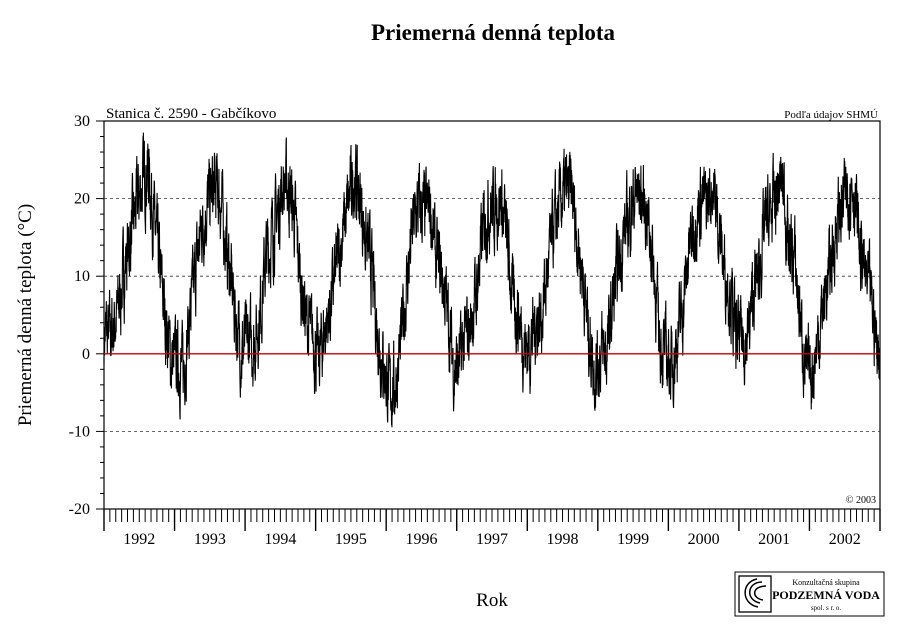 This screenshot has width=900, height=638. Describe the element at coordinates (79, 431) in the screenshot. I see `y-tick-label: -10` at that location.